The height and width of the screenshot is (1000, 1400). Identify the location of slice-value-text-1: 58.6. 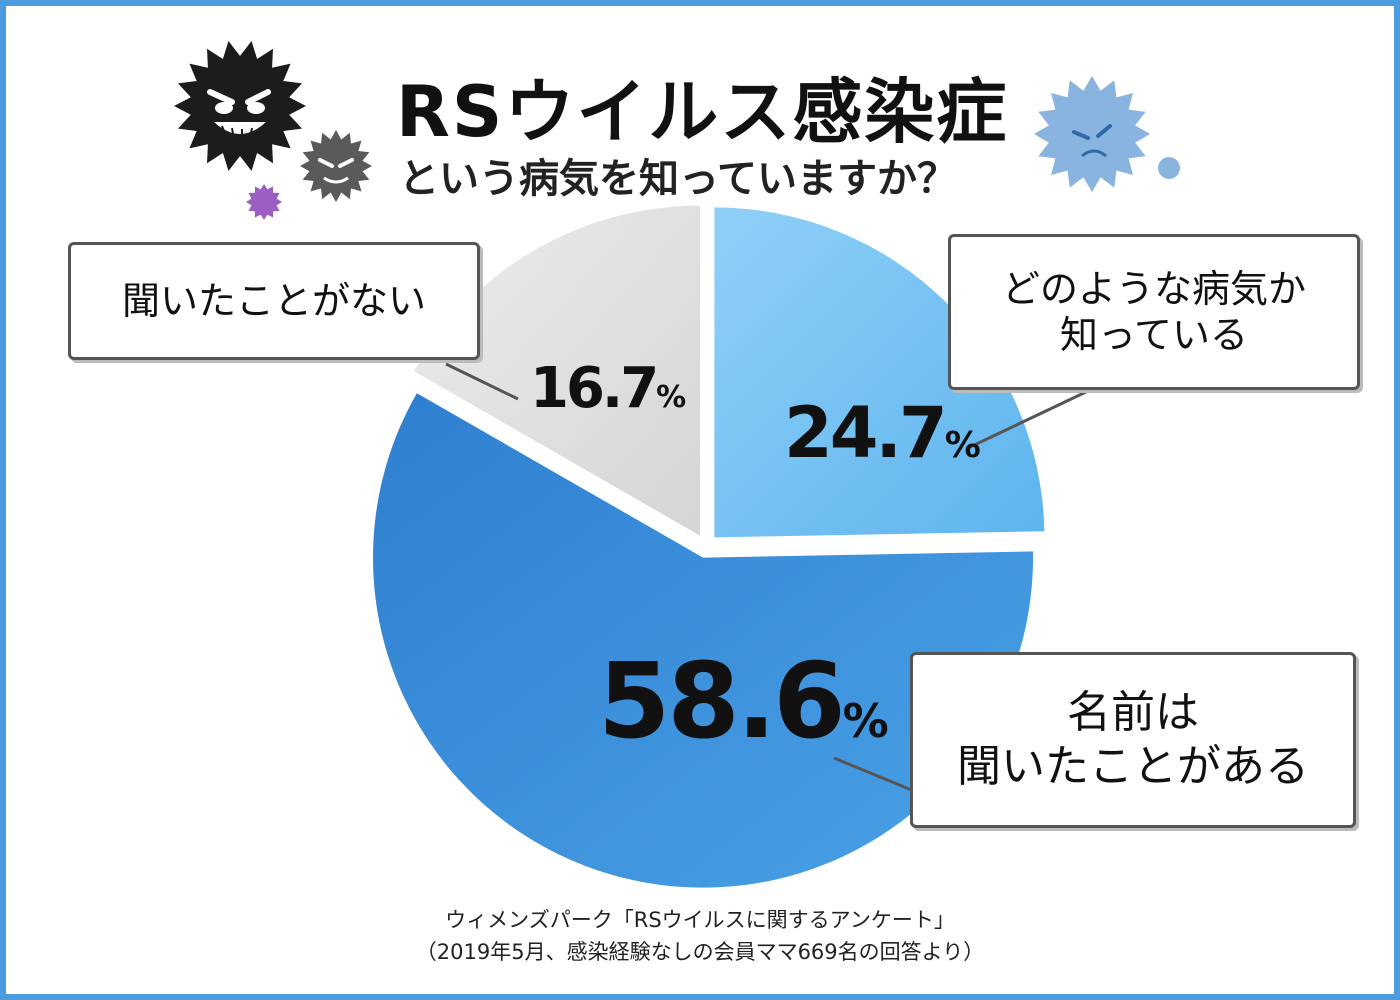
(722, 701).